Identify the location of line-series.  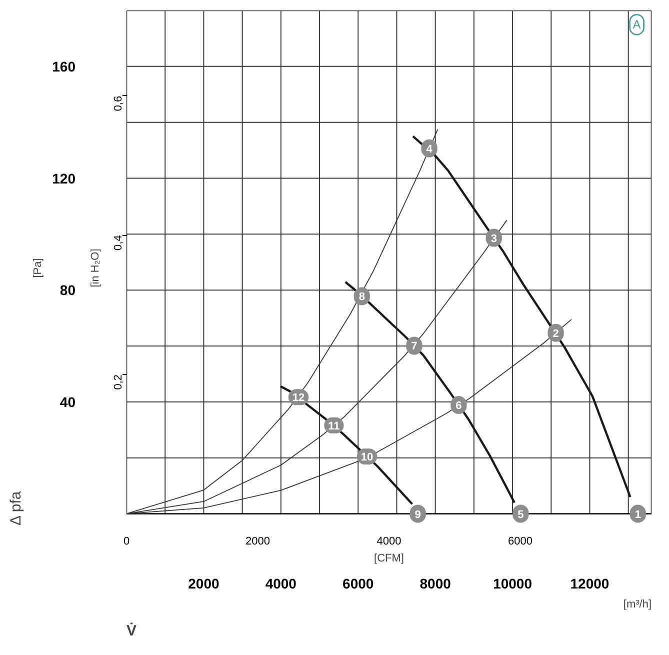
(430, 392).